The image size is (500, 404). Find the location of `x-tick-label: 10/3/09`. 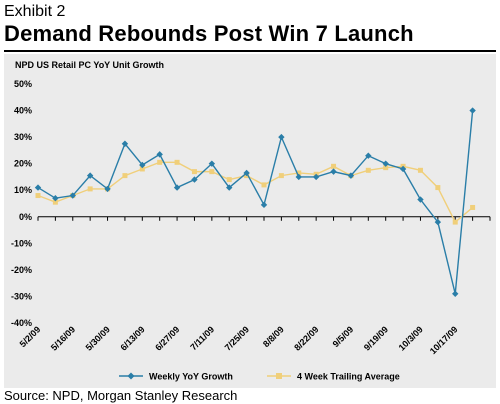

x-tick-label: 10/3/09 is located at coordinates (411, 338).